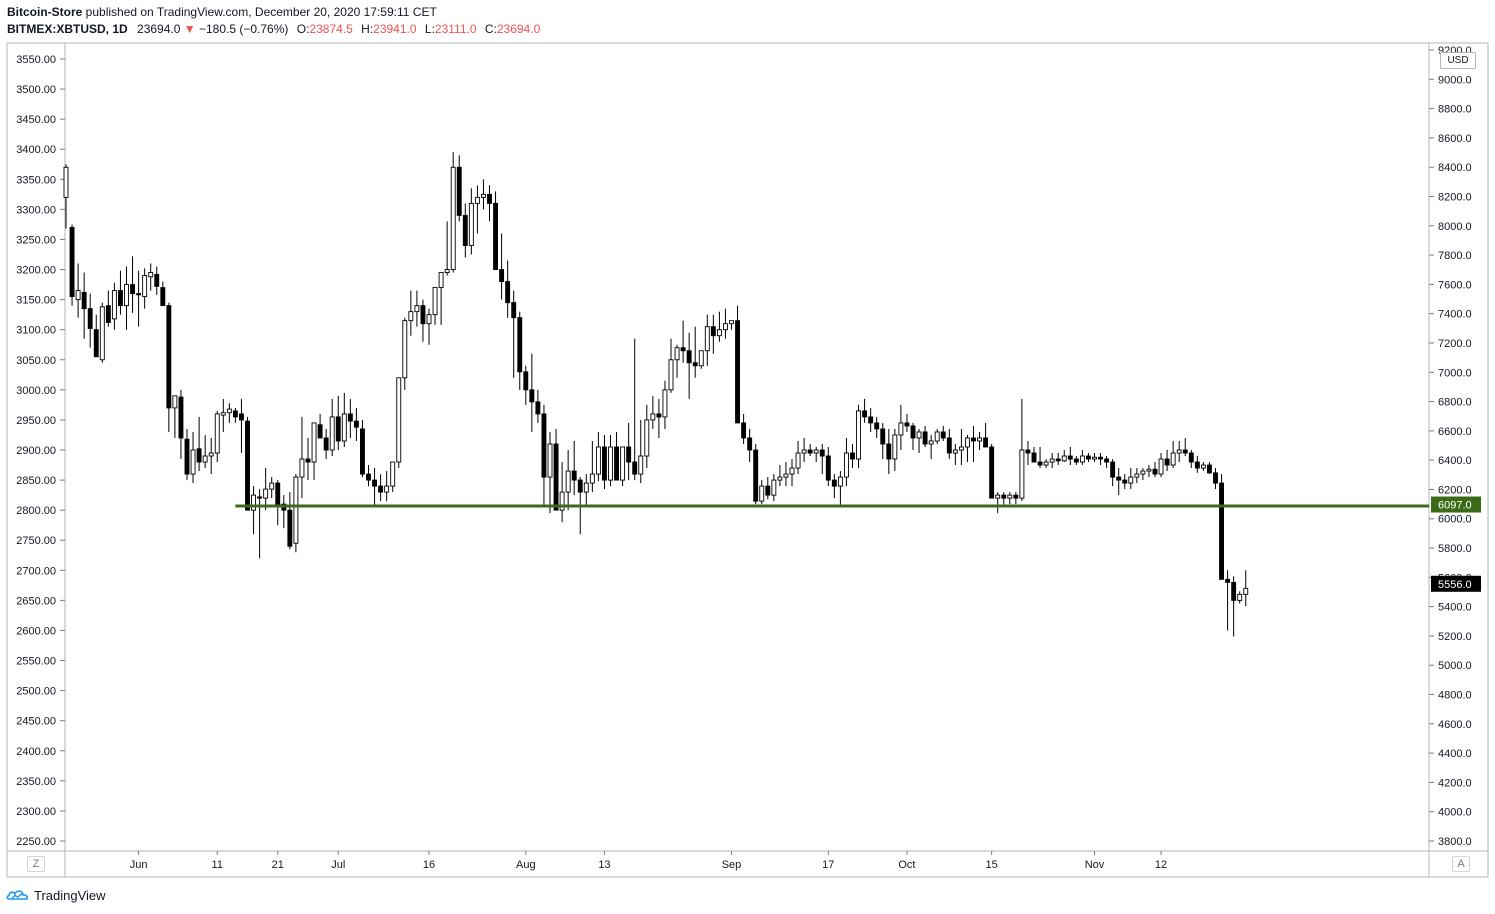 The width and height of the screenshot is (1495, 914). What do you see at coordinates (36, 271) in the screenshot?
I see `left-tick-label: 3200.00` at bounding box center [36, 271].